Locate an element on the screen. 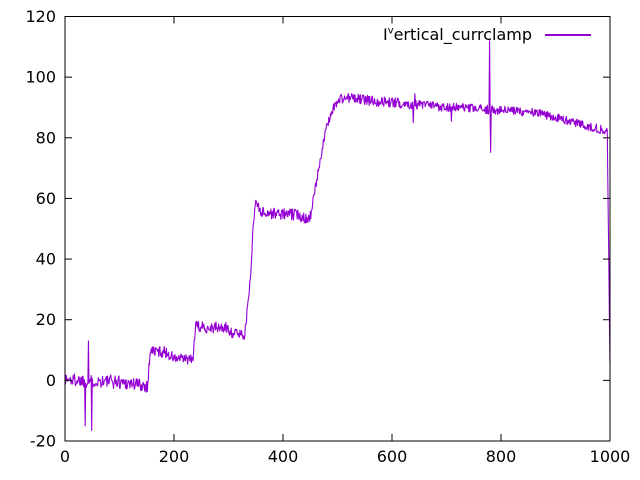 This screenshot has height=480, width=640. y-tick-label: 20 is located at coordinates (46, 319).